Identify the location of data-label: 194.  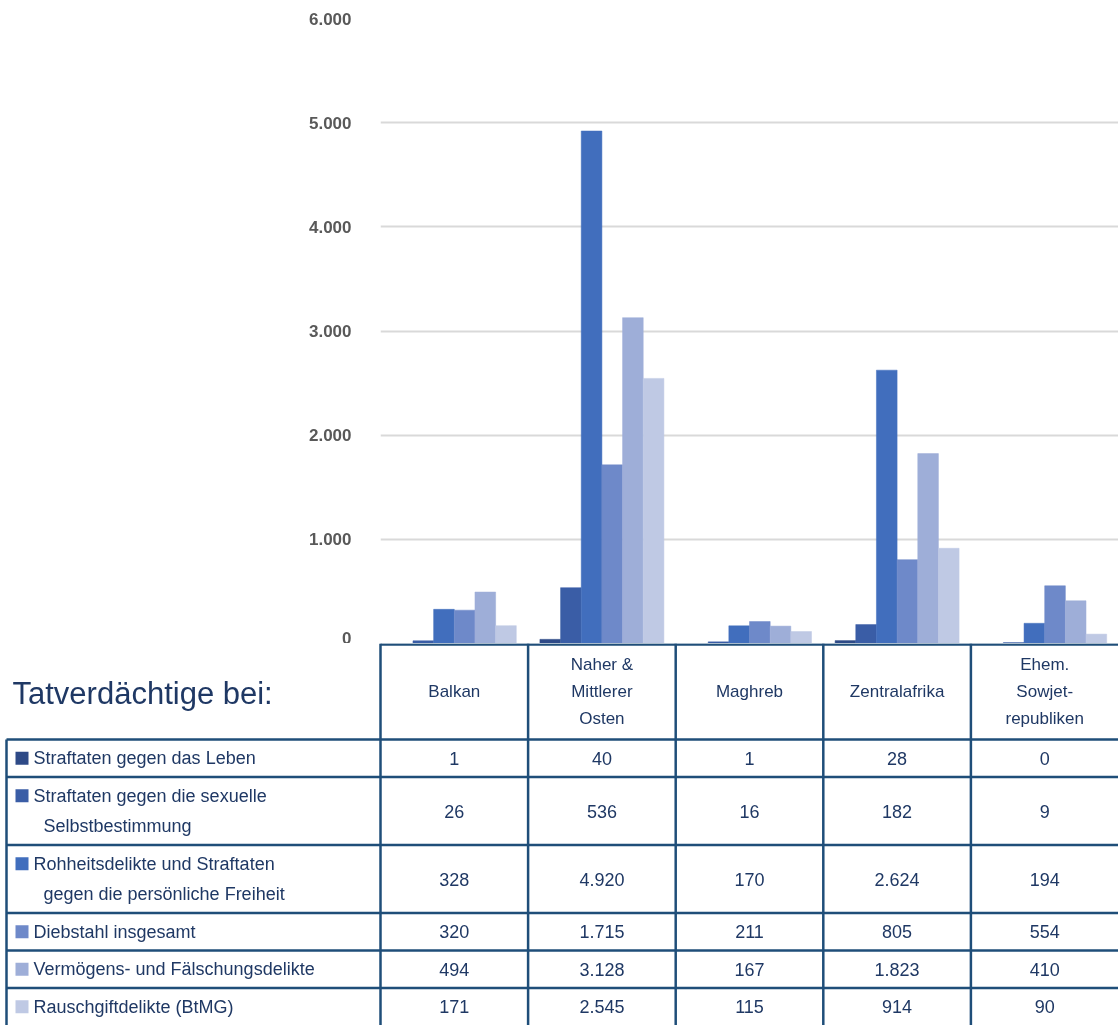
(1044, 879).